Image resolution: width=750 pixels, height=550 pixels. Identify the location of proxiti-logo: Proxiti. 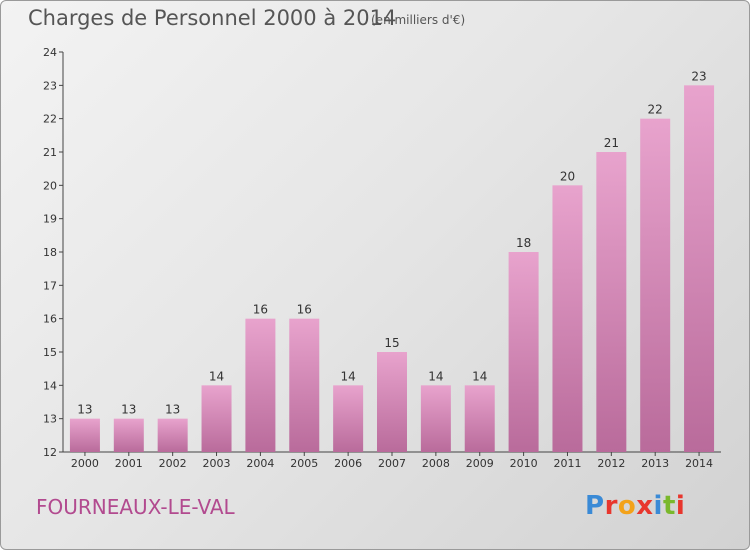
(635, 506).